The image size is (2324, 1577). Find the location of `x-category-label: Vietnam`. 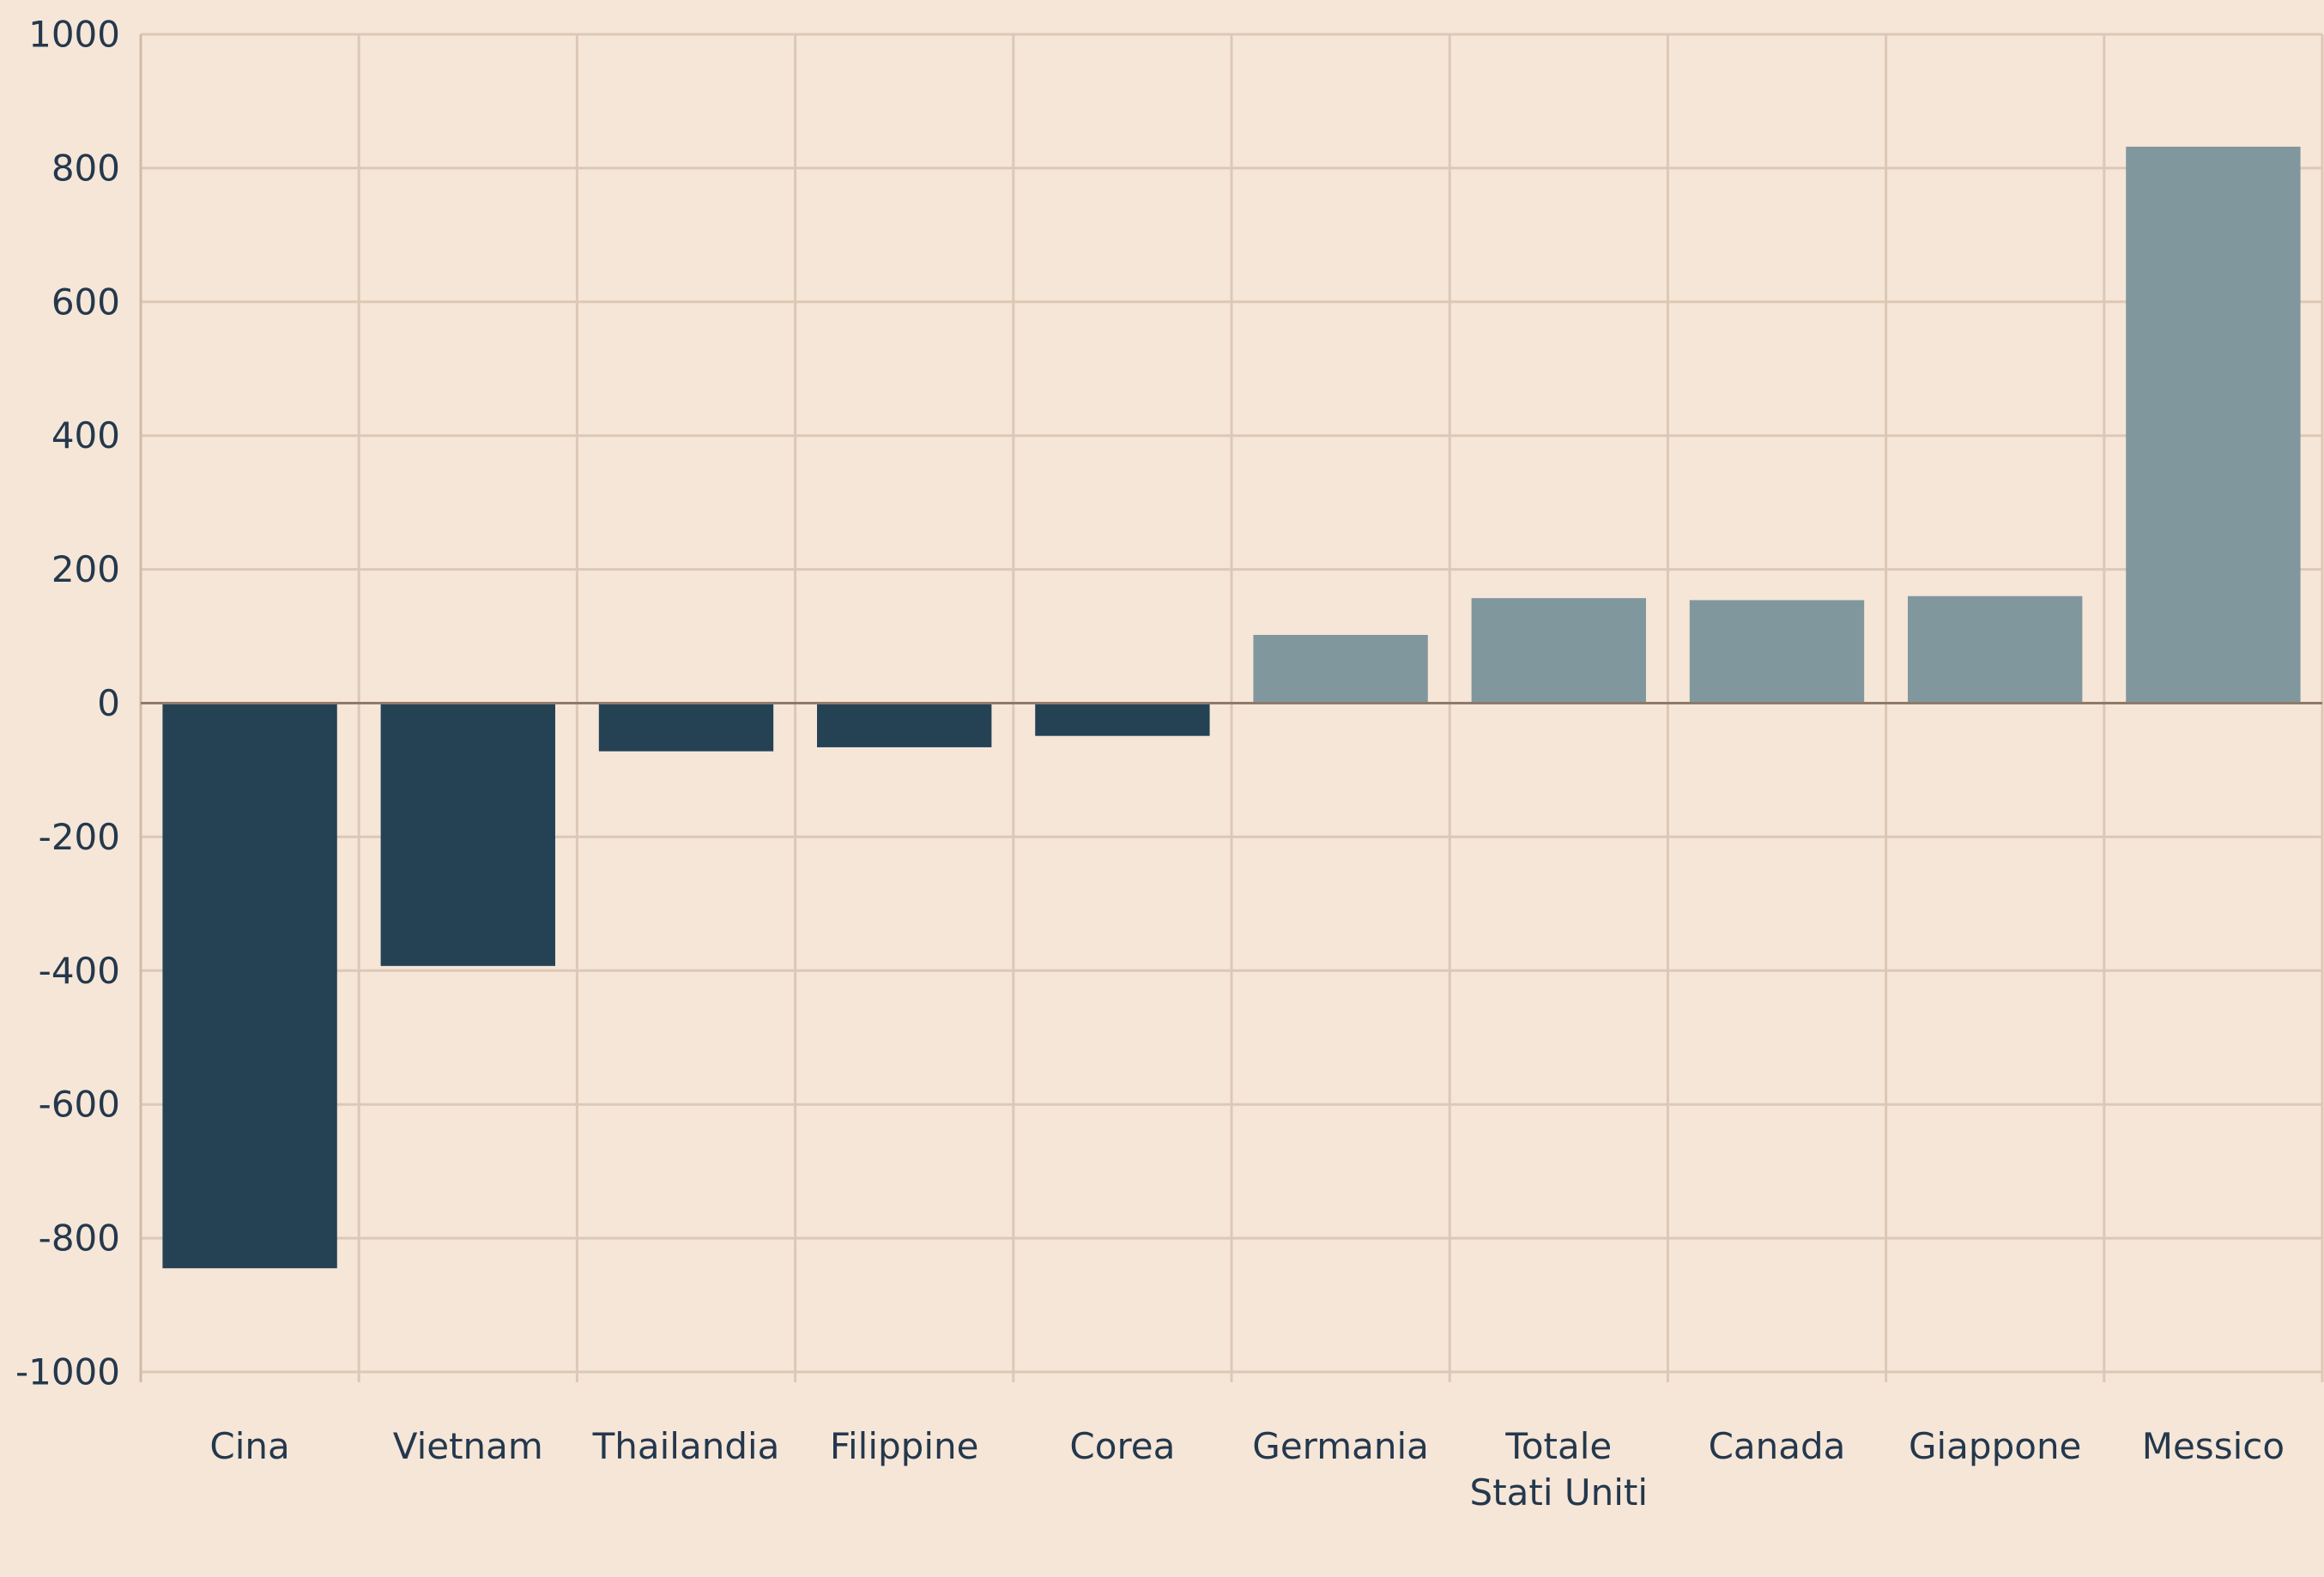

x-category-label: Vietnam is located at coordinates (468, 1446).